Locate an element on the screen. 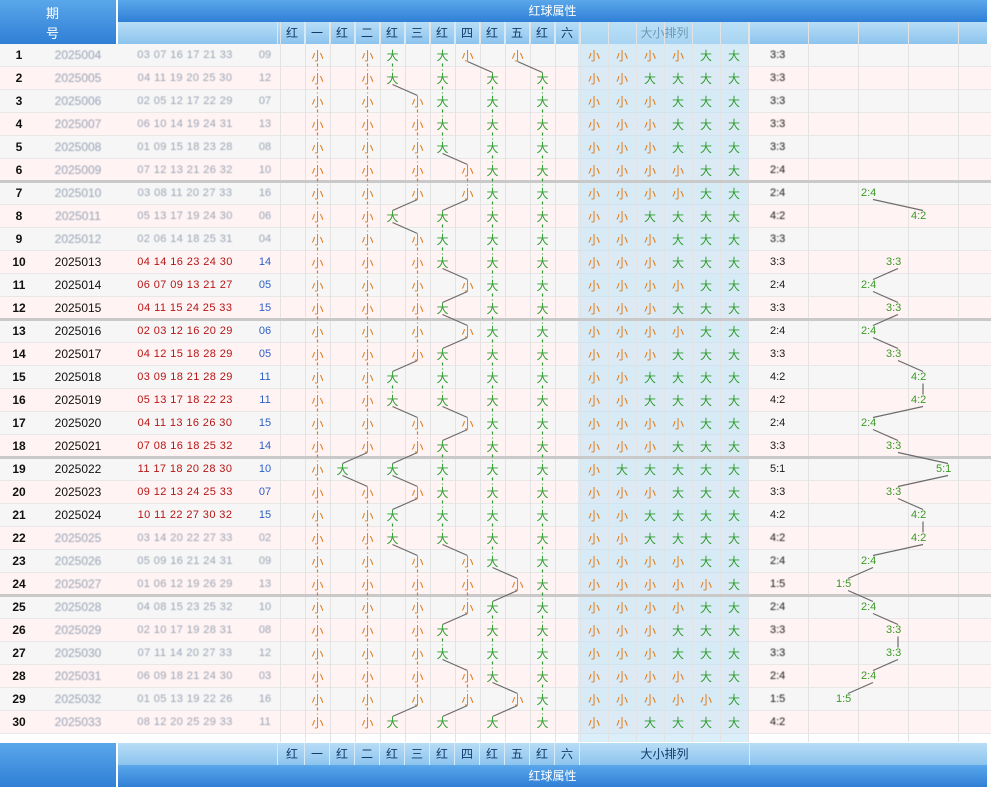 This screenshot has height=787, width=991. ratio-trend-mark: 3:3 is located at coordinates (894, 629).